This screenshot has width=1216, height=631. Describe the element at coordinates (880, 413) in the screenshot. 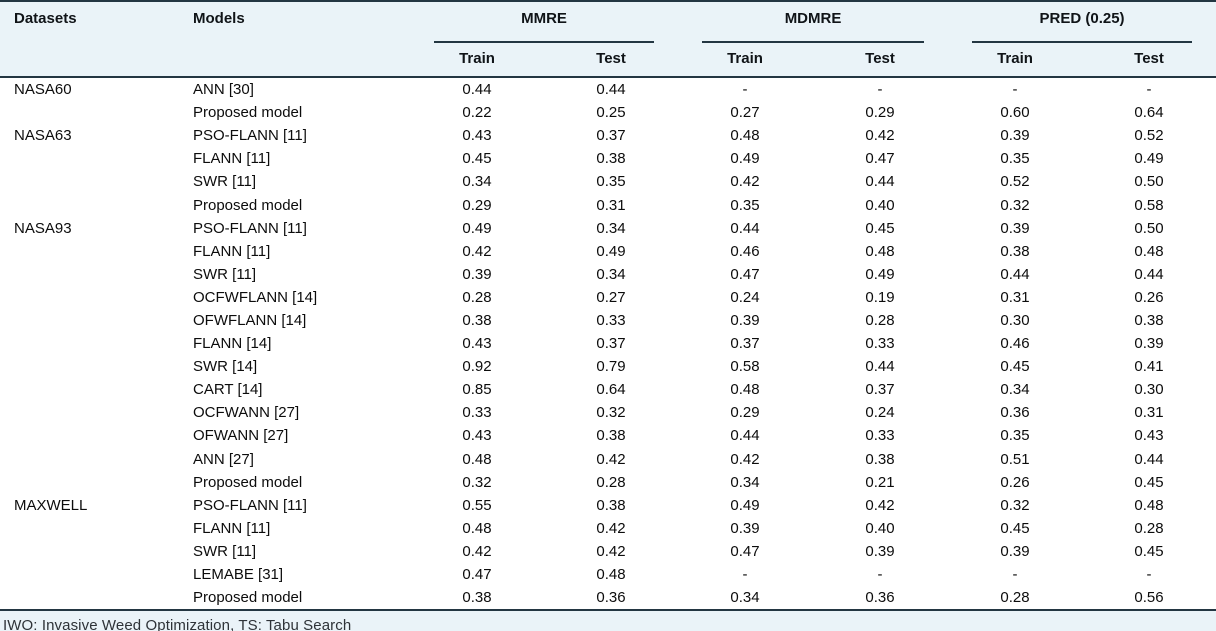

I see `value-cell: 0.24` at that location.